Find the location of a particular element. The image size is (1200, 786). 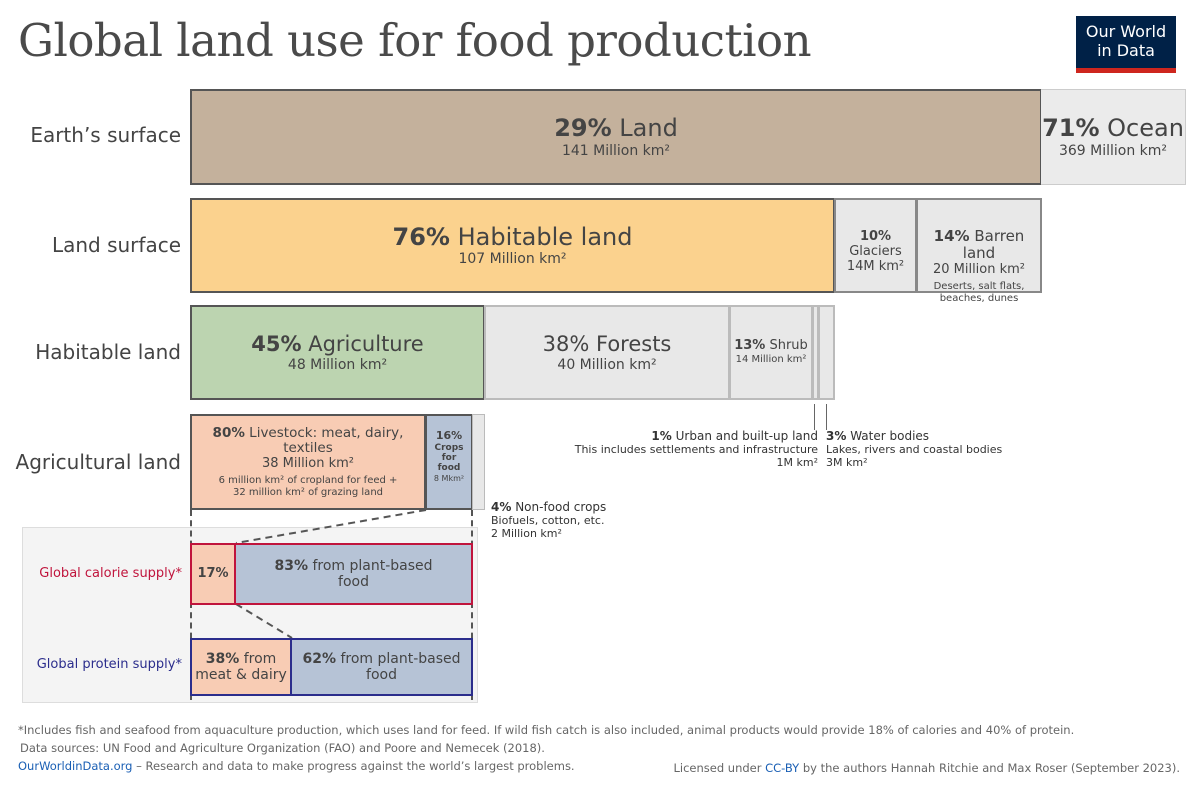

crops-label1: Crops for is located at coordinates (449, 452).